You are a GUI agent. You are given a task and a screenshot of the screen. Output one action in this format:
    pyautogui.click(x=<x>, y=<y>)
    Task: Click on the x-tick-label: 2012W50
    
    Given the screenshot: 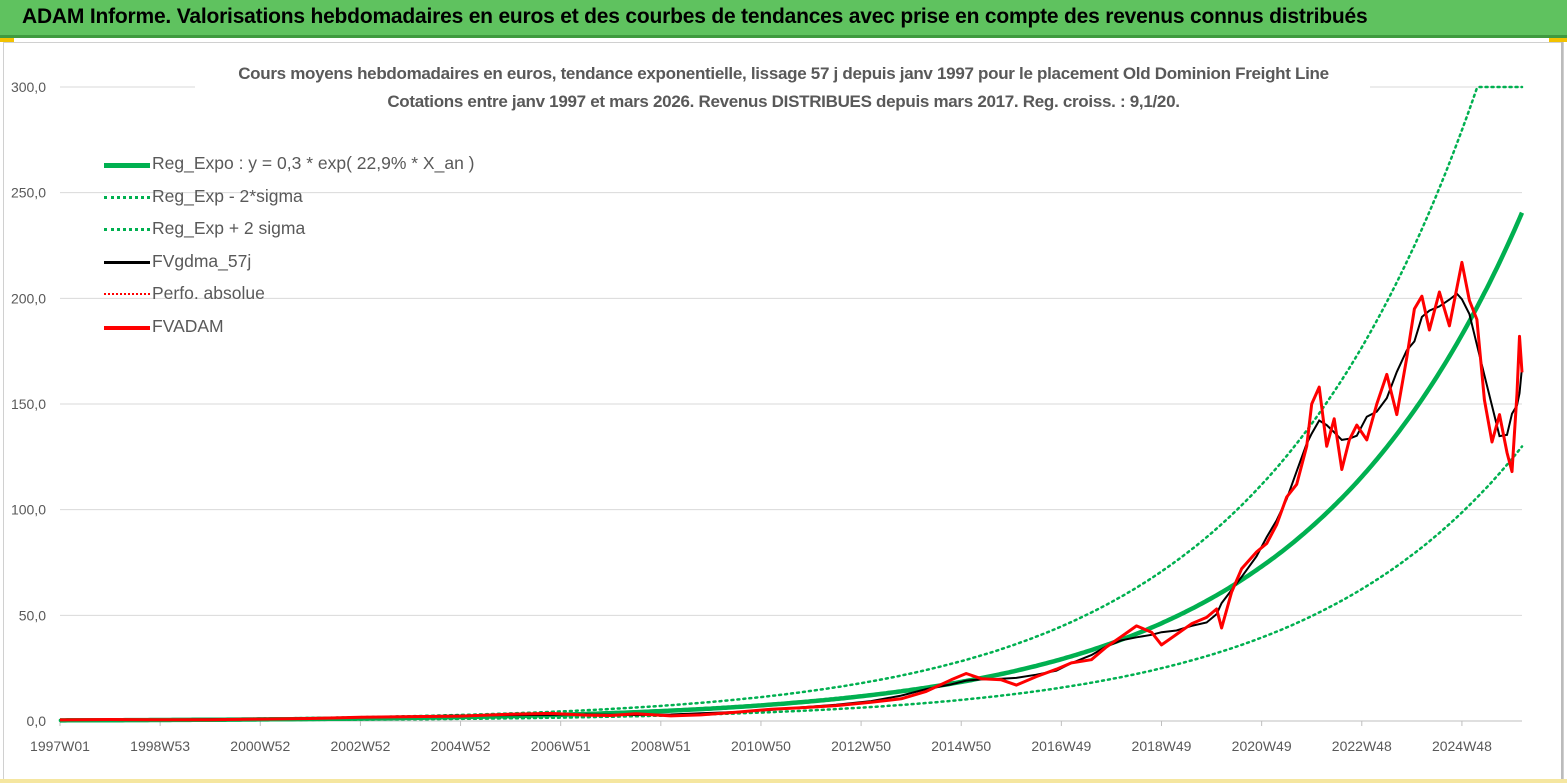 What is the action you would take?
    pyautogui.click(x=861, y=746)
    